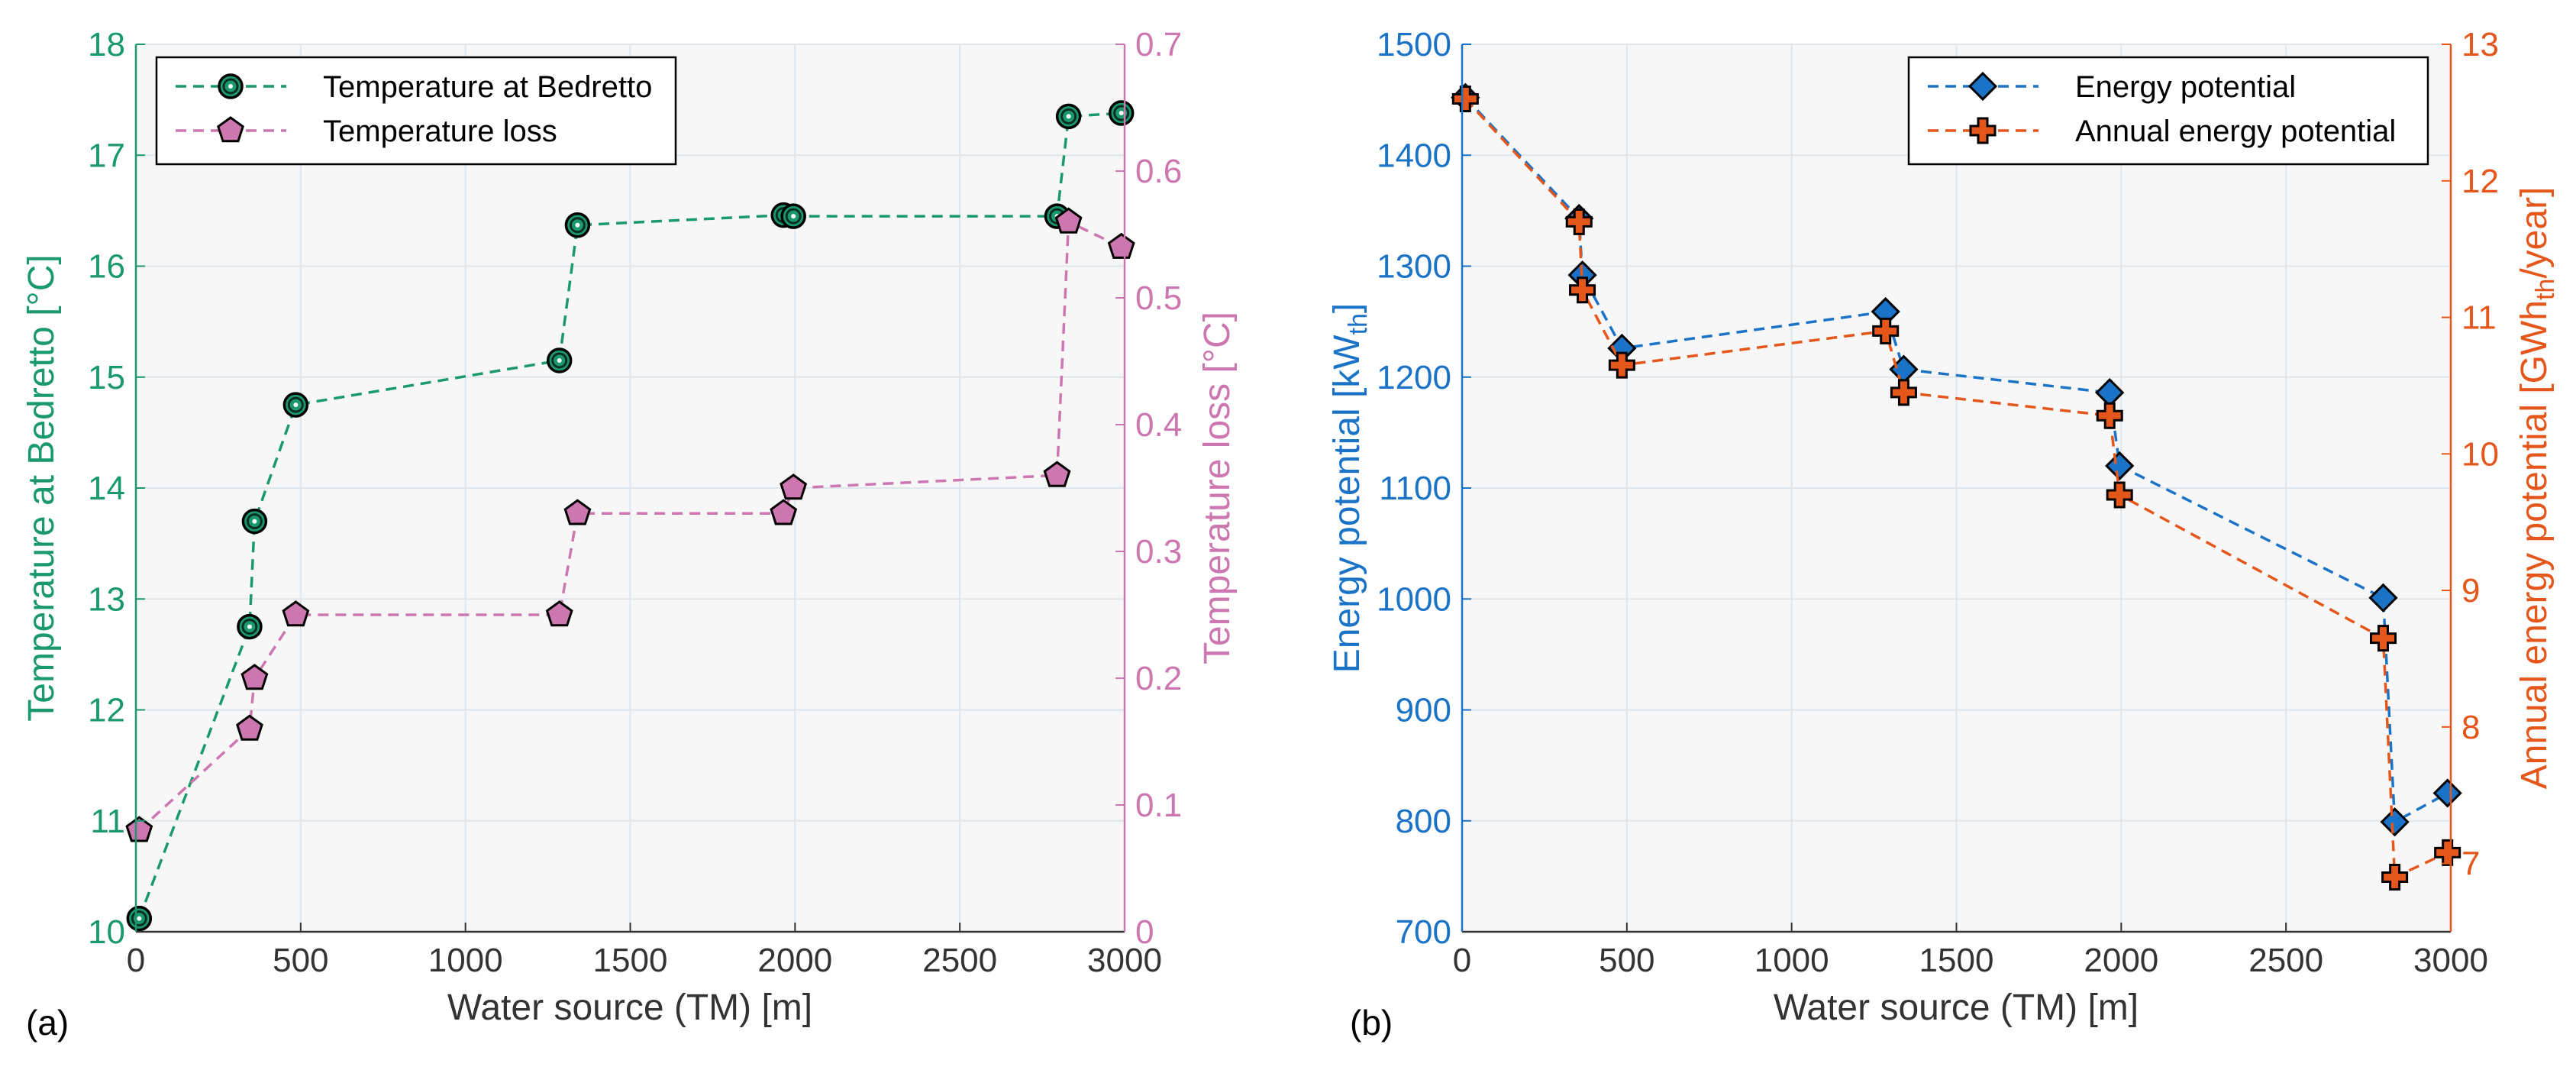 This screenshot has width=2576, height=1070. What do you see at coordinates (2450, 960) in the screenshot?
I see `panel-b-x-tick-label: 3000` at bounding box center [2450, 960].